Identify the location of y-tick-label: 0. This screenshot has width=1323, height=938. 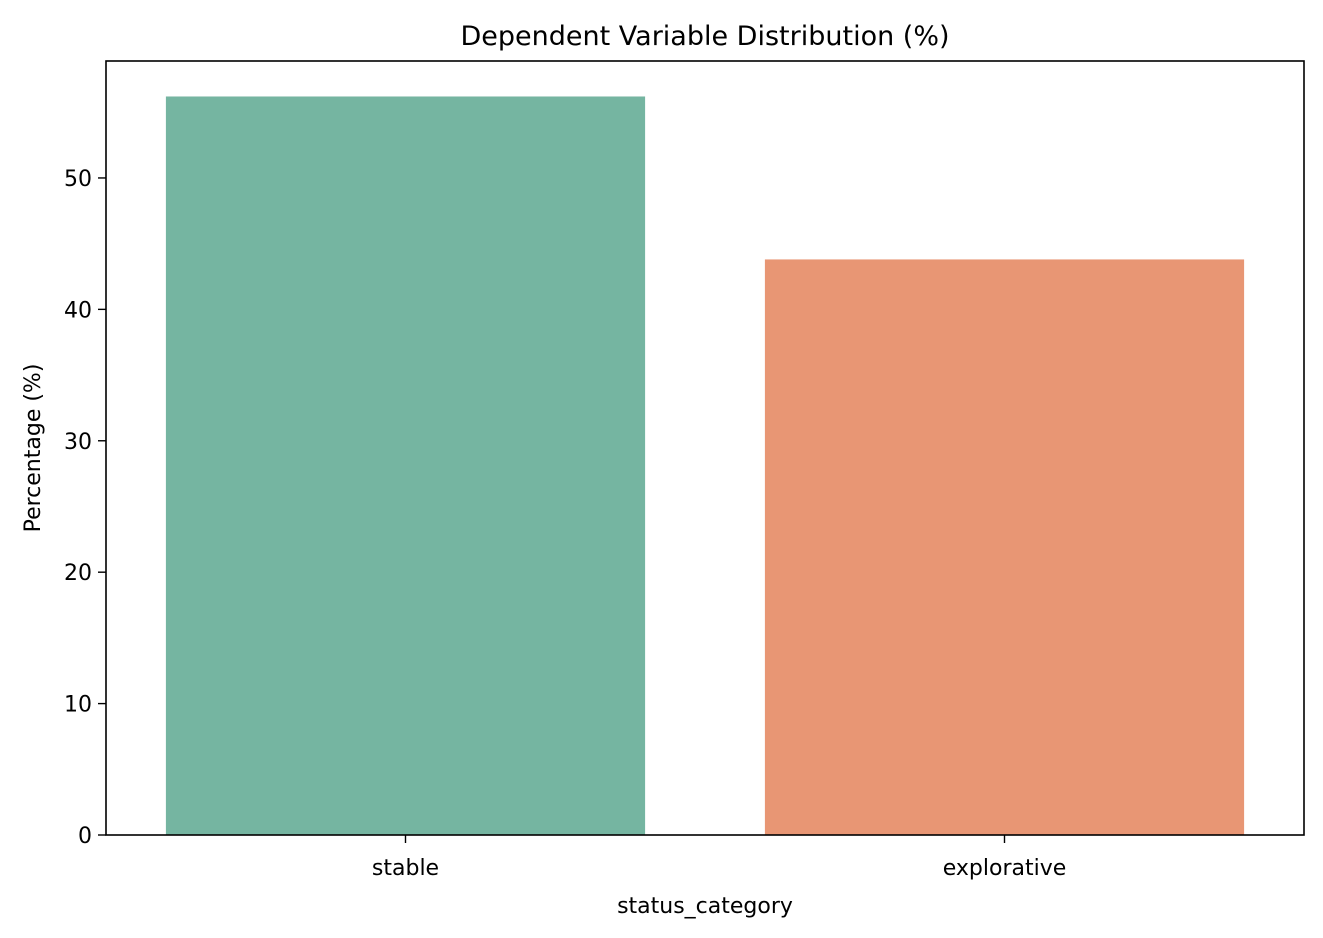
(85, 836).